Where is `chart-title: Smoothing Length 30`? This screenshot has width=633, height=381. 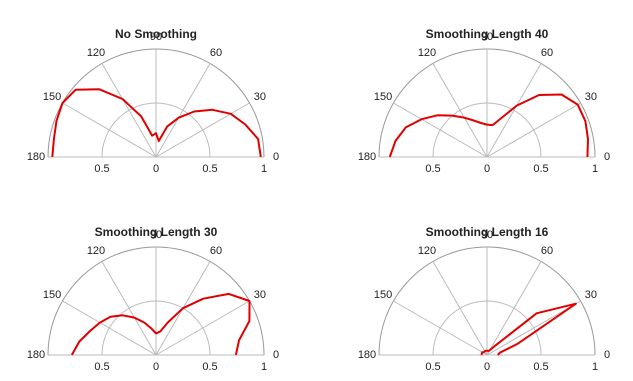
chart-title: Smoothing Length 30 is located at coordinates (156, 232).